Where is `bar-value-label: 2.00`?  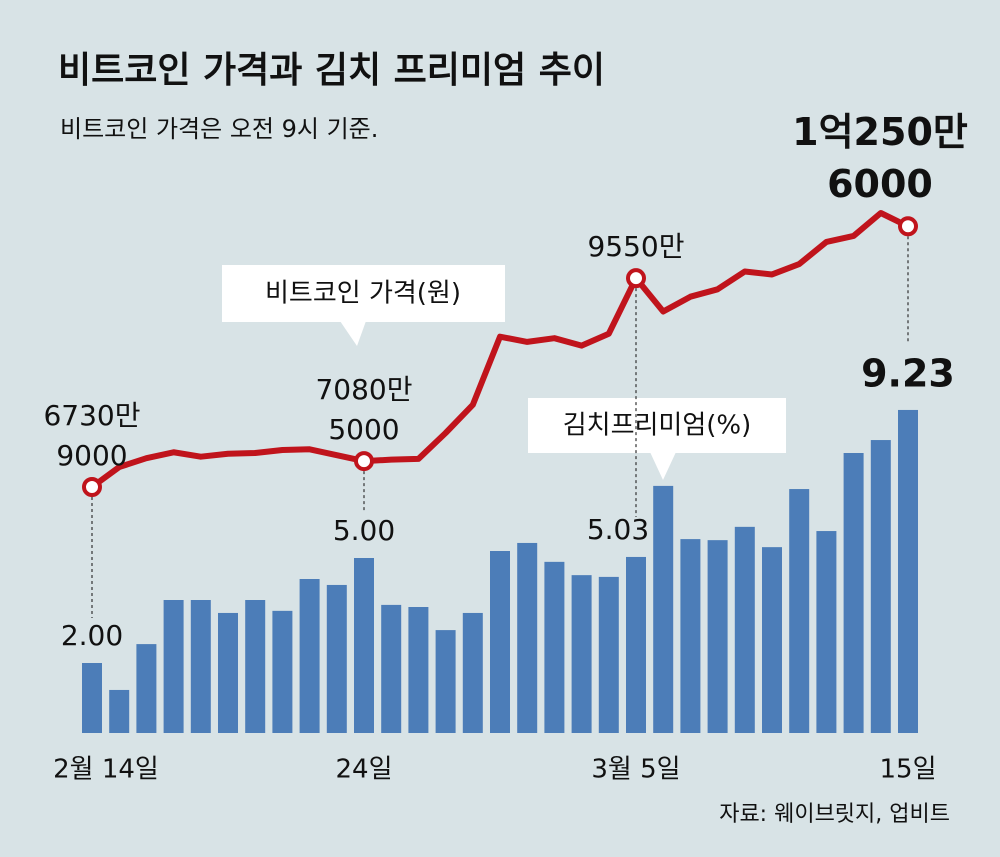
bar-value-label: 2.00 is located at coordinates (92, 635).